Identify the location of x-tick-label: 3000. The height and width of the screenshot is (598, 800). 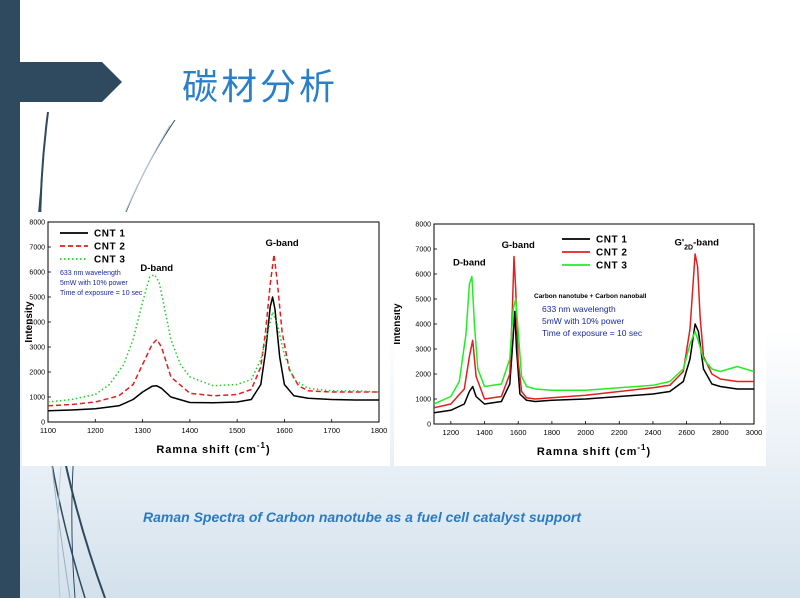
(754, 432).